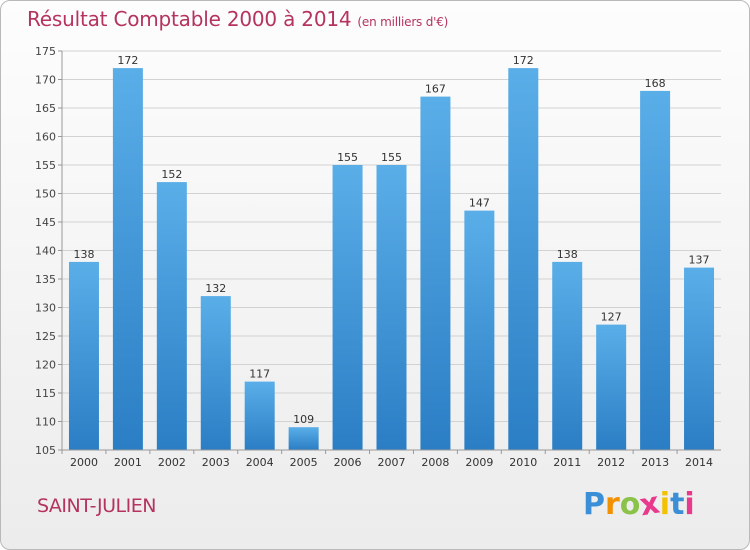 The width and height of the screenshot is (750, 550). I want to click on y-tick-label: 110, so click(45, 422).